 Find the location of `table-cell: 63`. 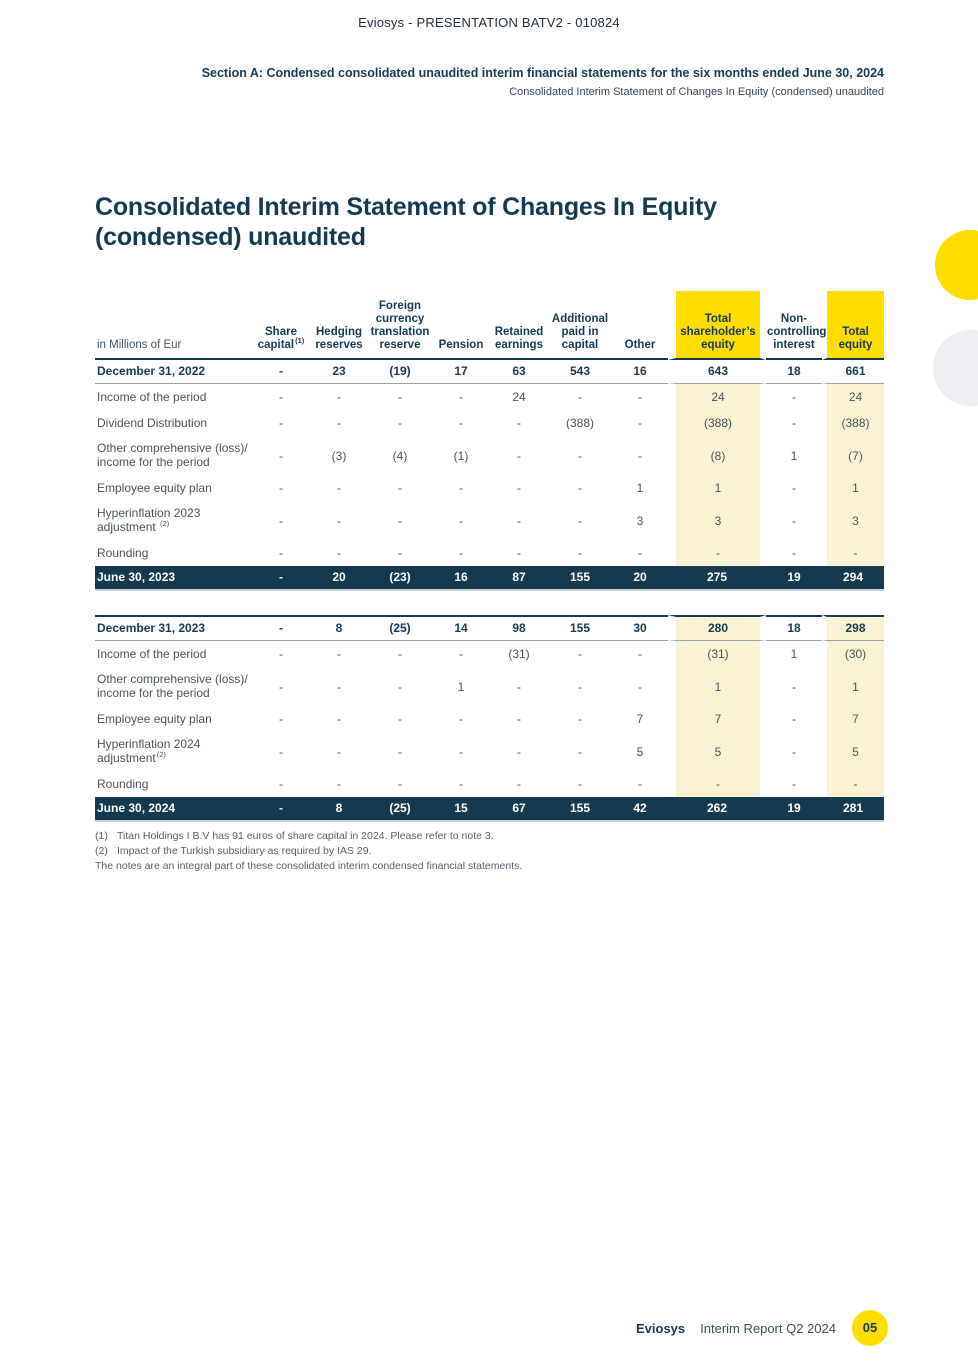

table-cell: 63 is located at coordinates (519, 372).